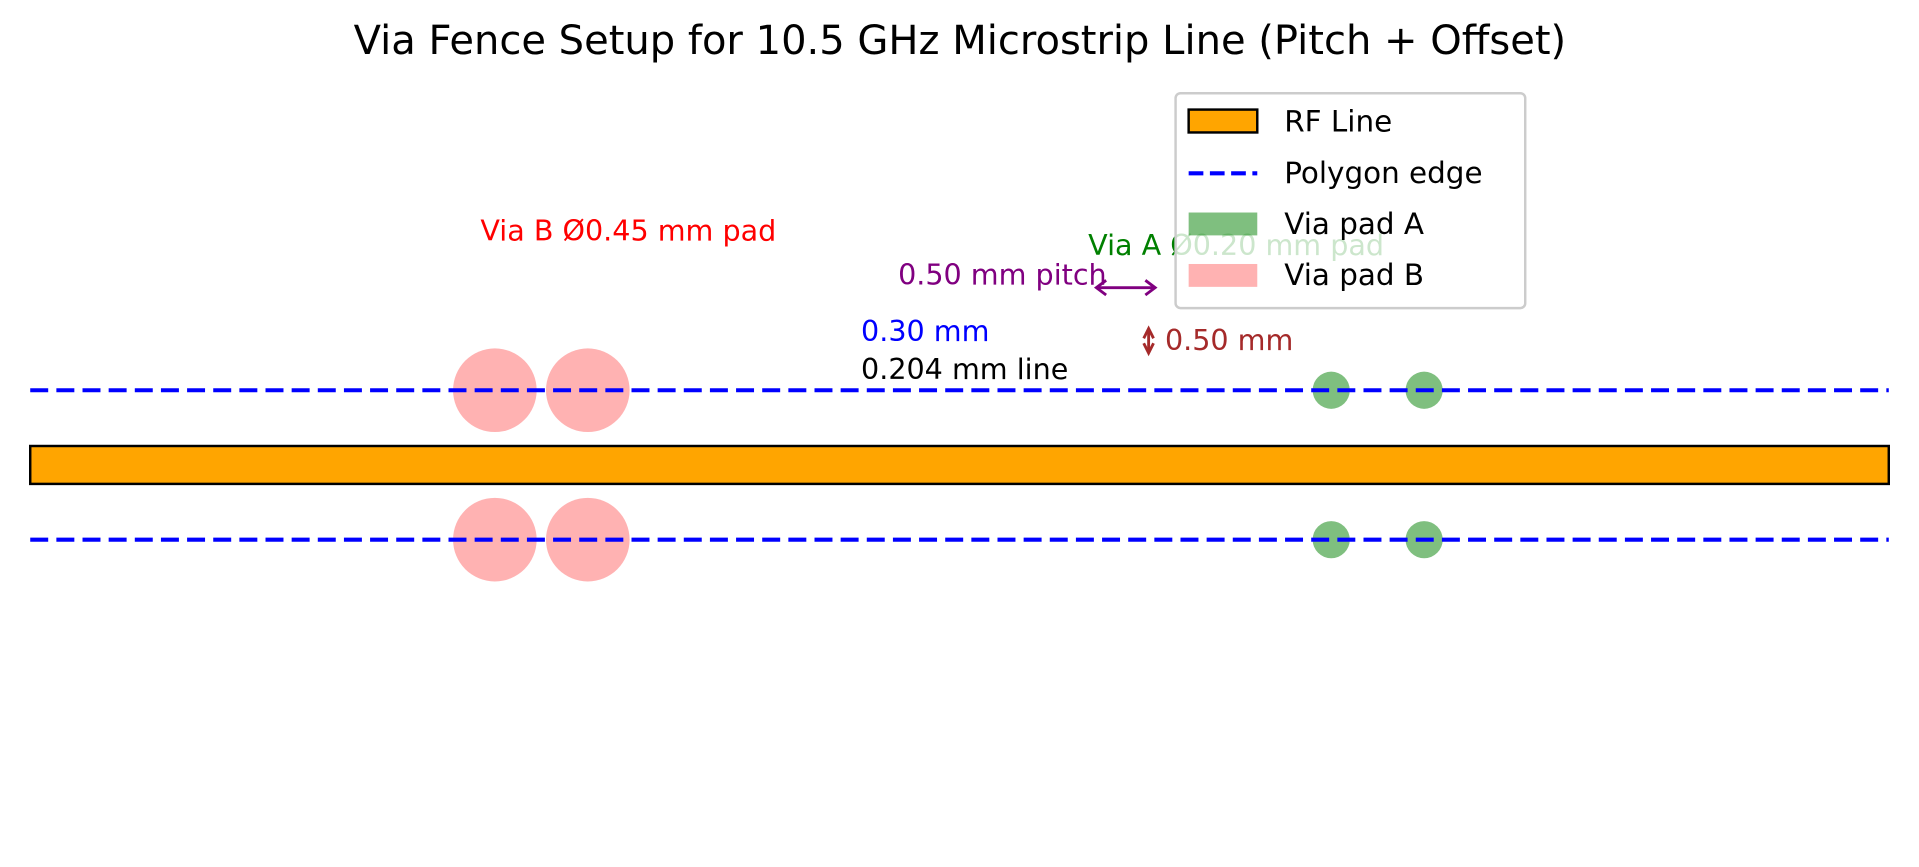 The width and height of the screenshot is (1919, 867). What do you see at coordinates (1354, 275) in the screenshot?
I see `legend-label-via-b: Via pad B` at bounding box center [1354, 275].